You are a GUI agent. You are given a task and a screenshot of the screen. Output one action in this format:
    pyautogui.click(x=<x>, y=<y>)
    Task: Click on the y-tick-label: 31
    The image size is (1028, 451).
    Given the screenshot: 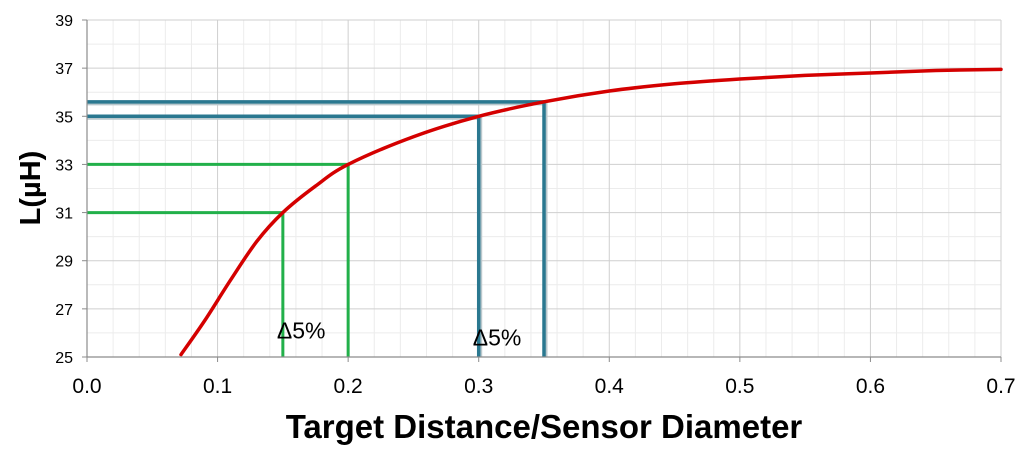 What is the action you would take?
    pyautogui.click(x=64, y=214)
    